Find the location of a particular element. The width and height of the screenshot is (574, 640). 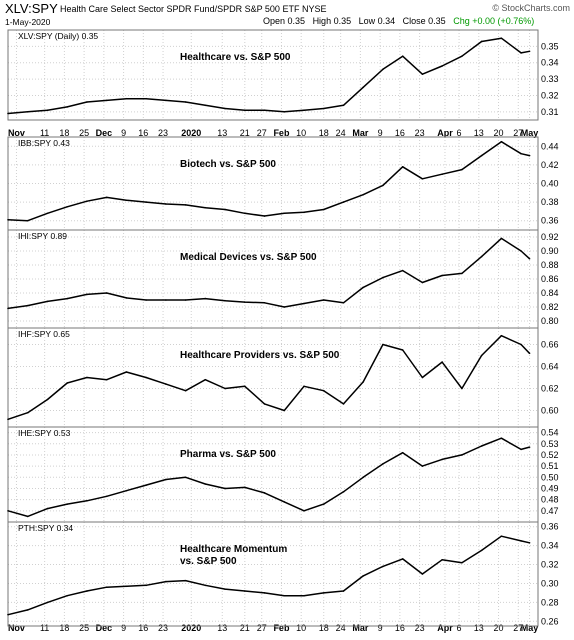

y-tick-label: 0.82 is located at coordinates (550, 307).